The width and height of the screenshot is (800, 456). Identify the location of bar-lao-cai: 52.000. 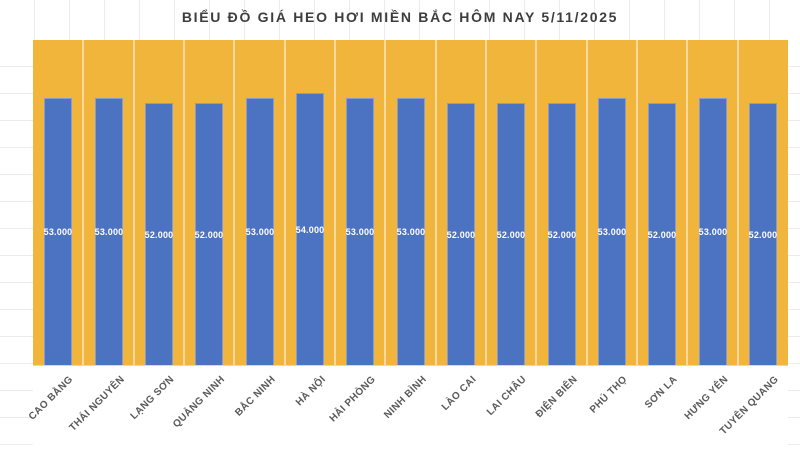
(461, 234).